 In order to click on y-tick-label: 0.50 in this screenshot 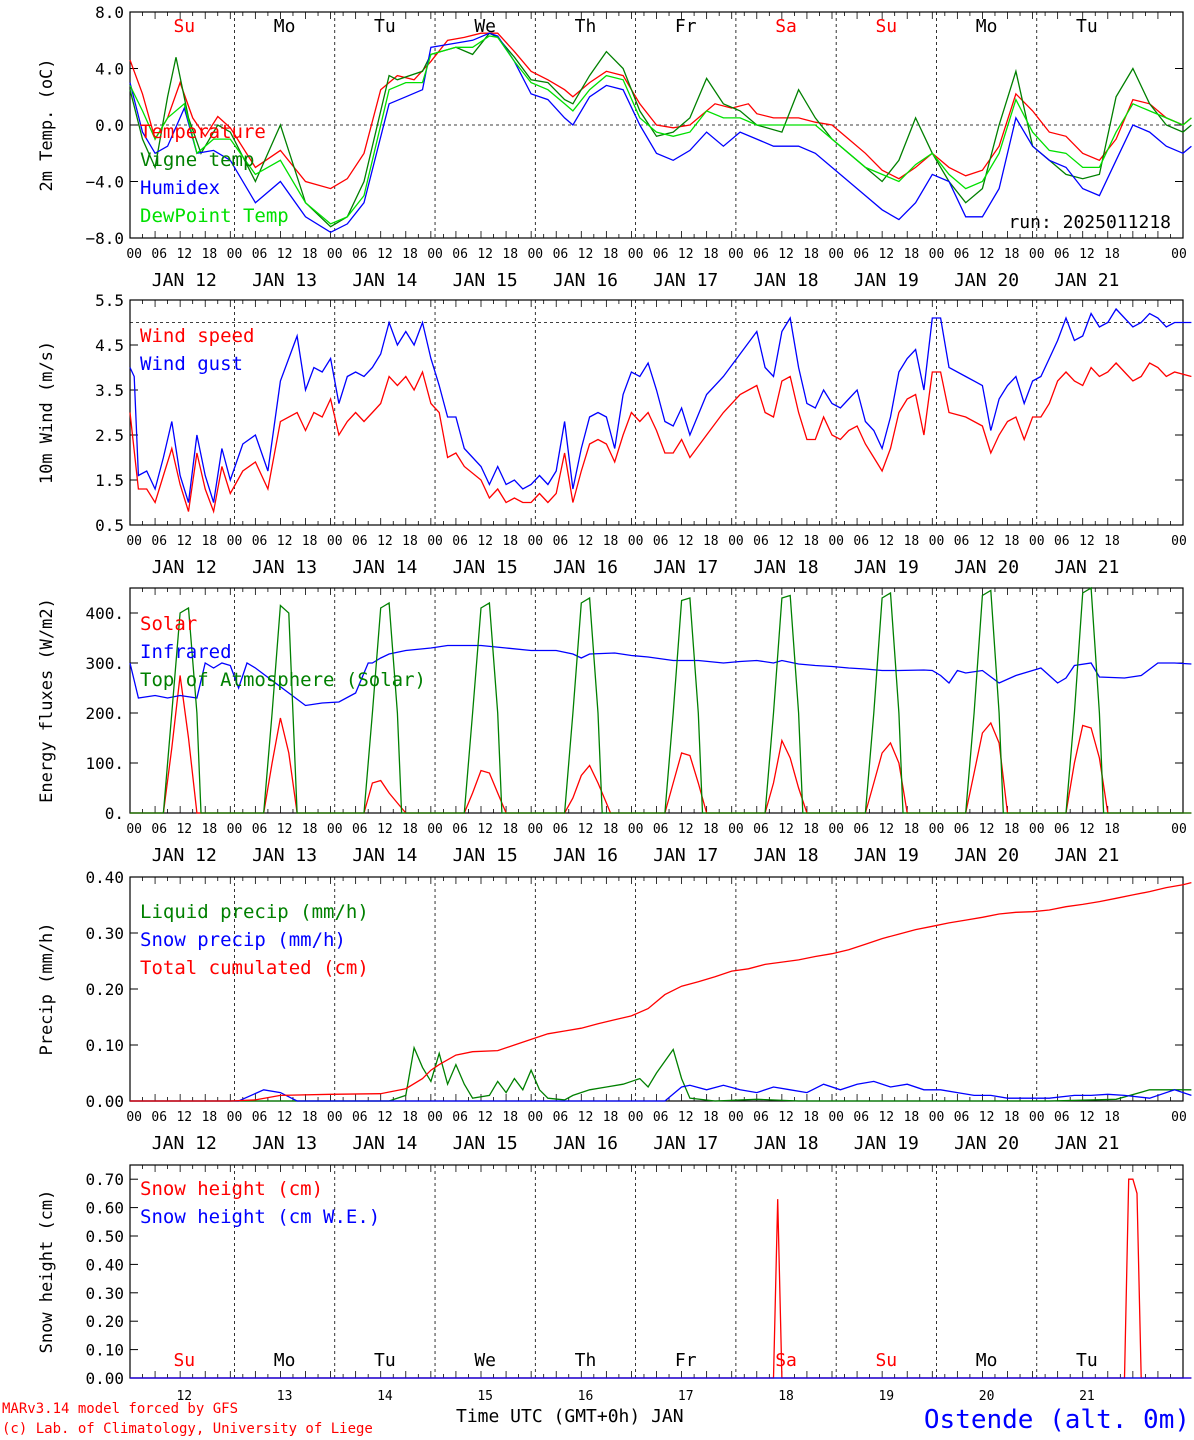, I will do `click(104, 1236)`.